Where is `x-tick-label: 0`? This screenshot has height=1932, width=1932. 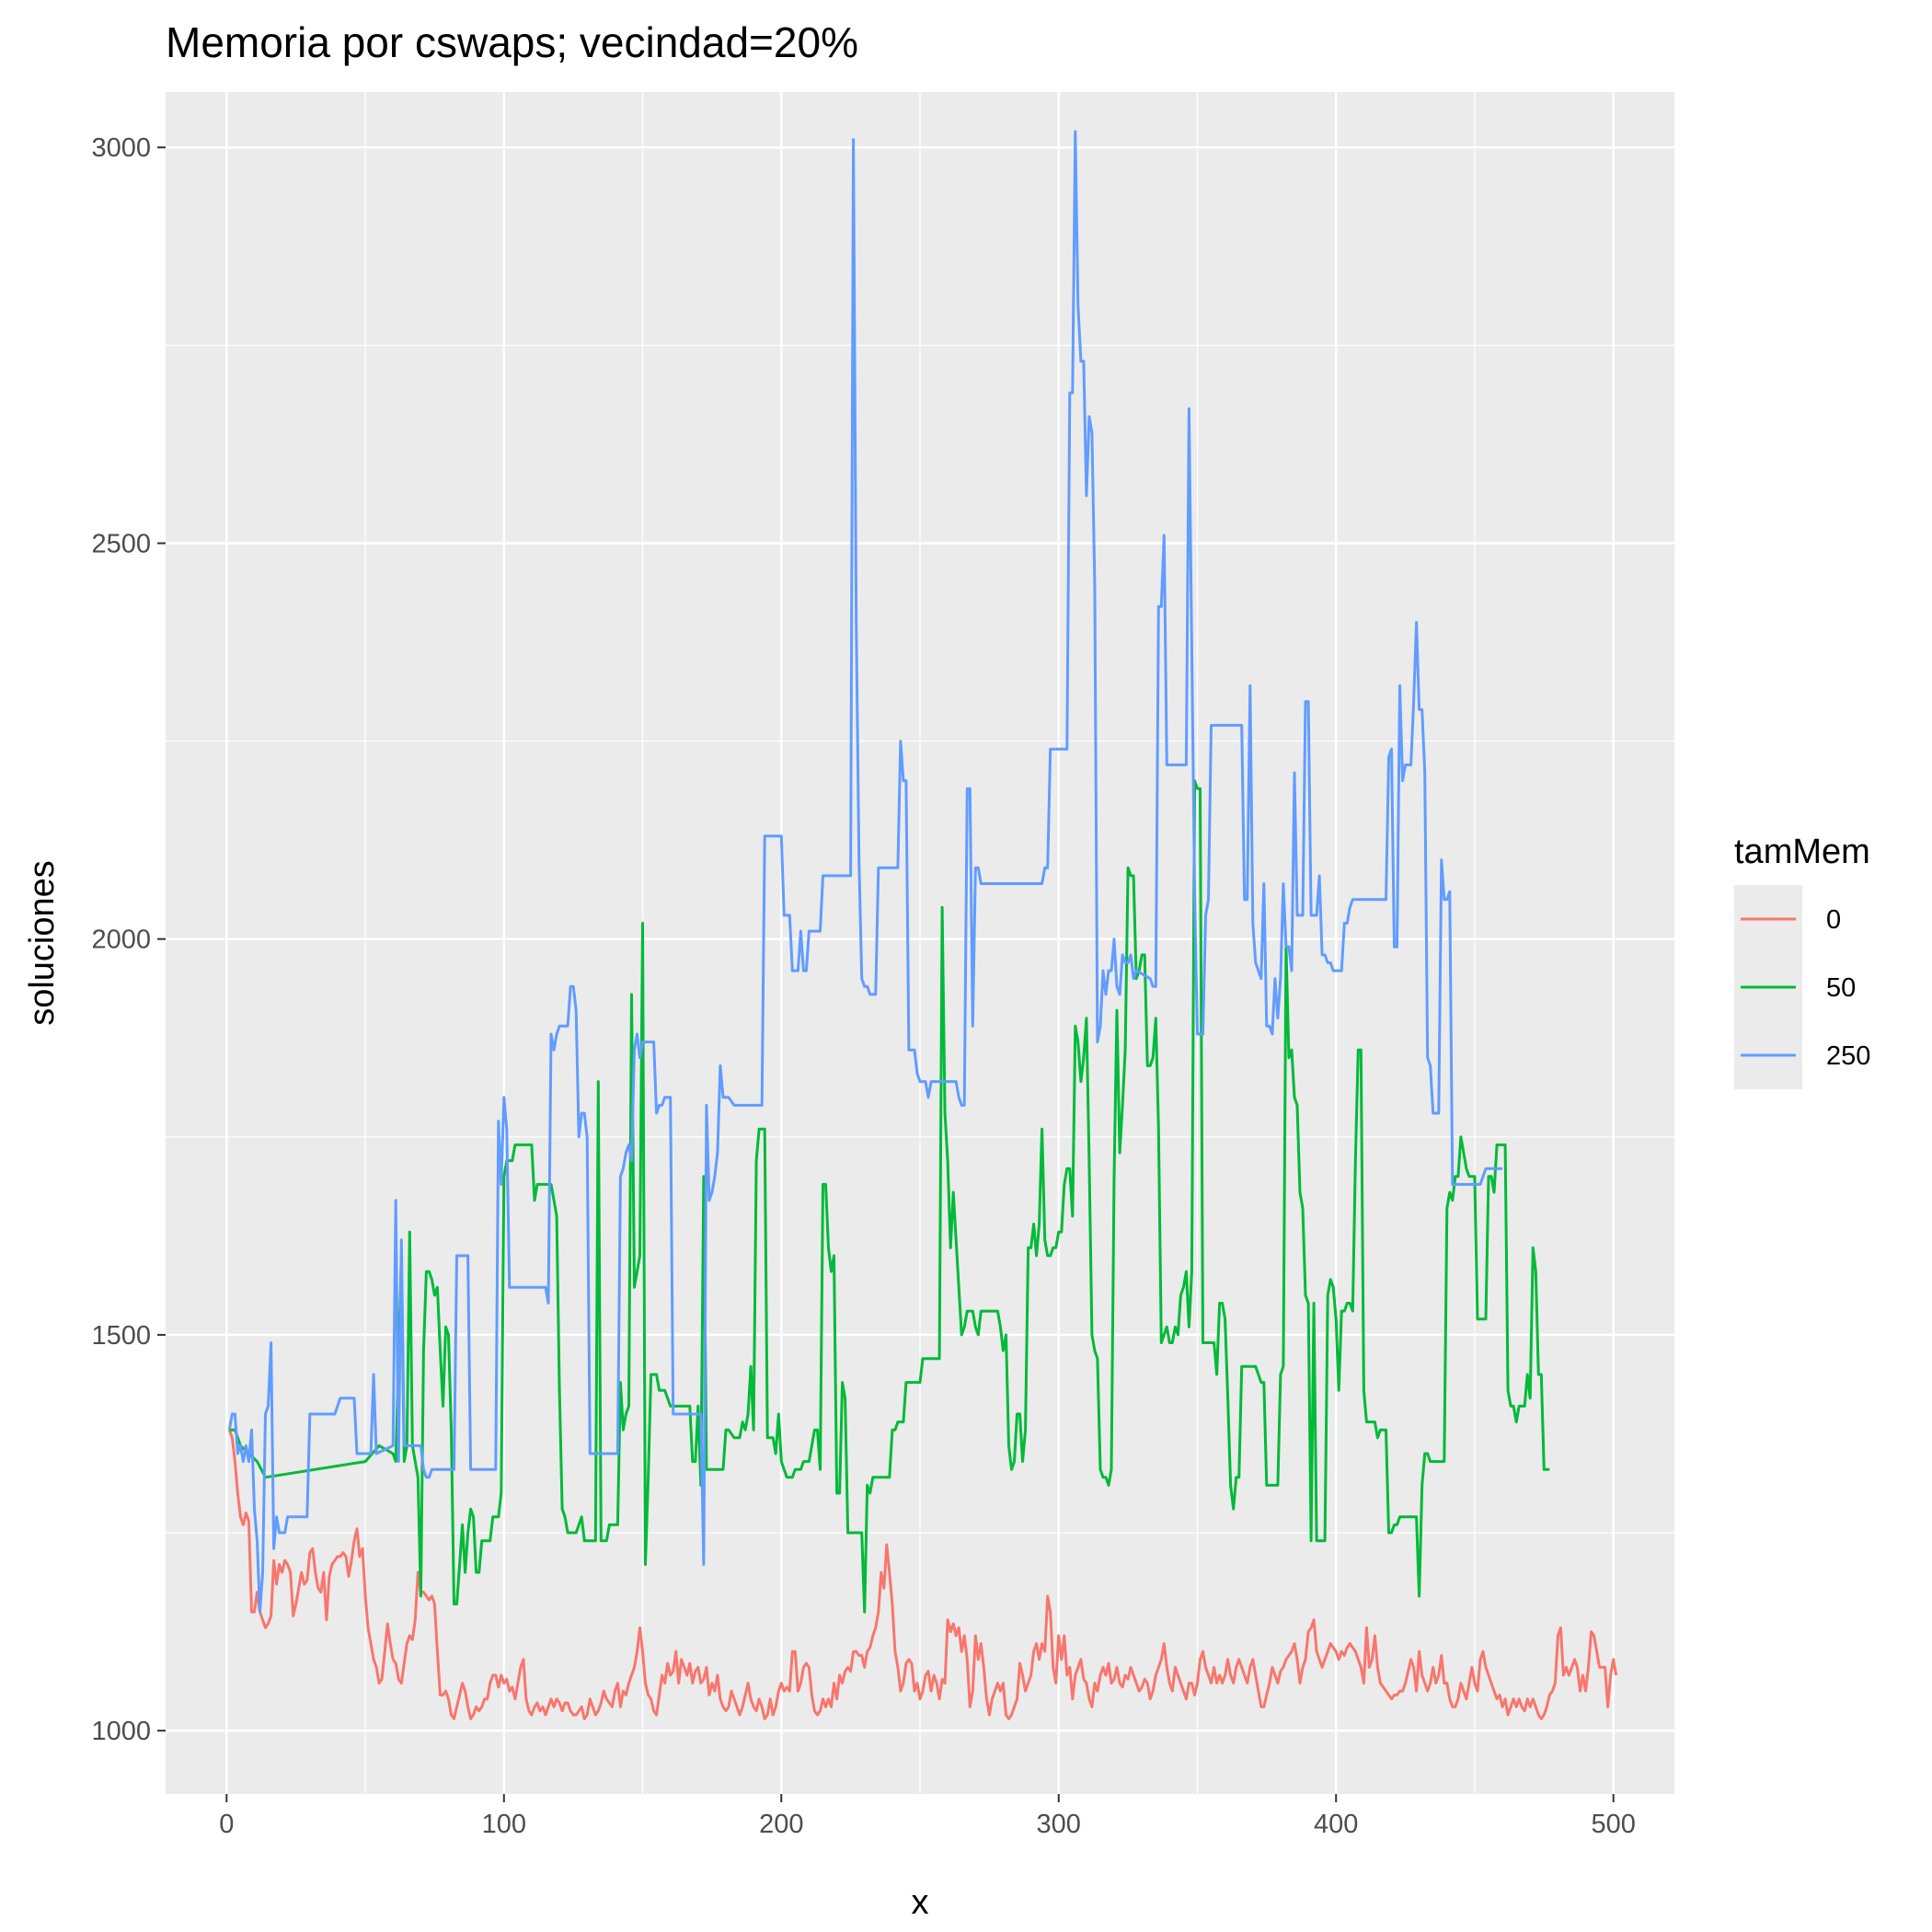 x-tick-label: 0 is located at coordinates (226, 1824).